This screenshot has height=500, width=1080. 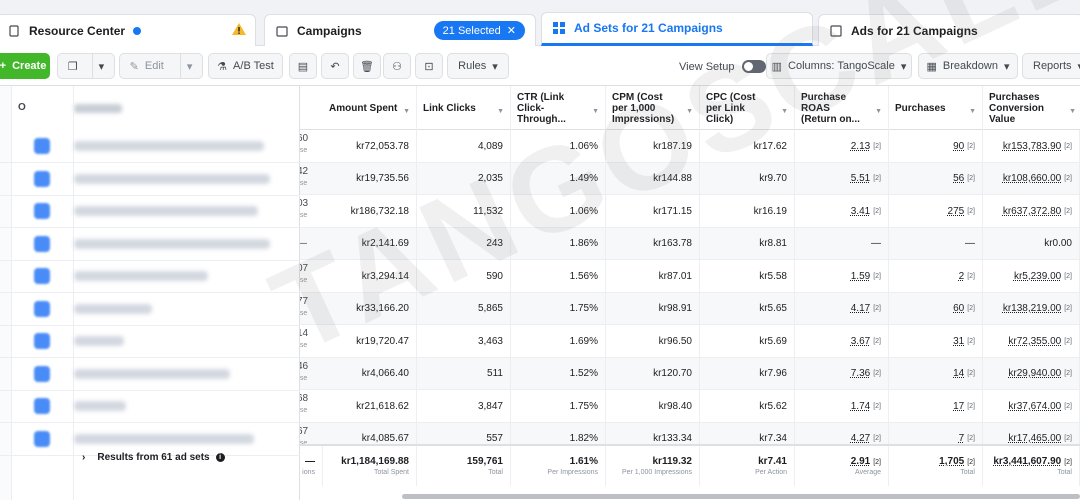 I want to click on cell-value: 7, so click(x=961, y=438).